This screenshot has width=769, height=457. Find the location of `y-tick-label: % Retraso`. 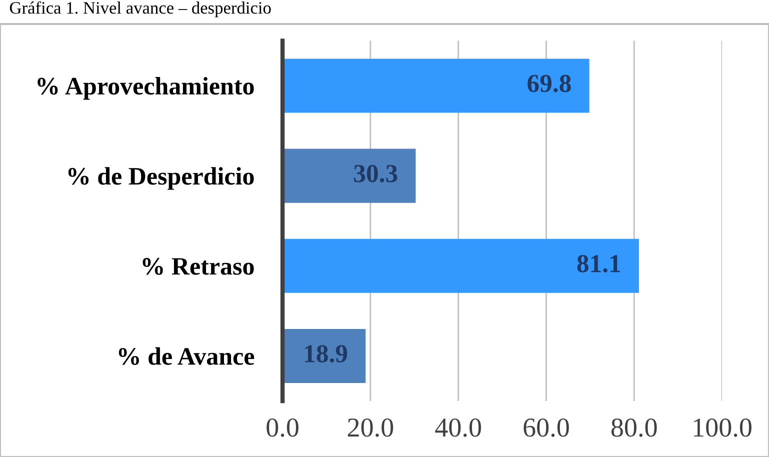

y-tick-label: % Retraso is located at coordinates (198, 266).